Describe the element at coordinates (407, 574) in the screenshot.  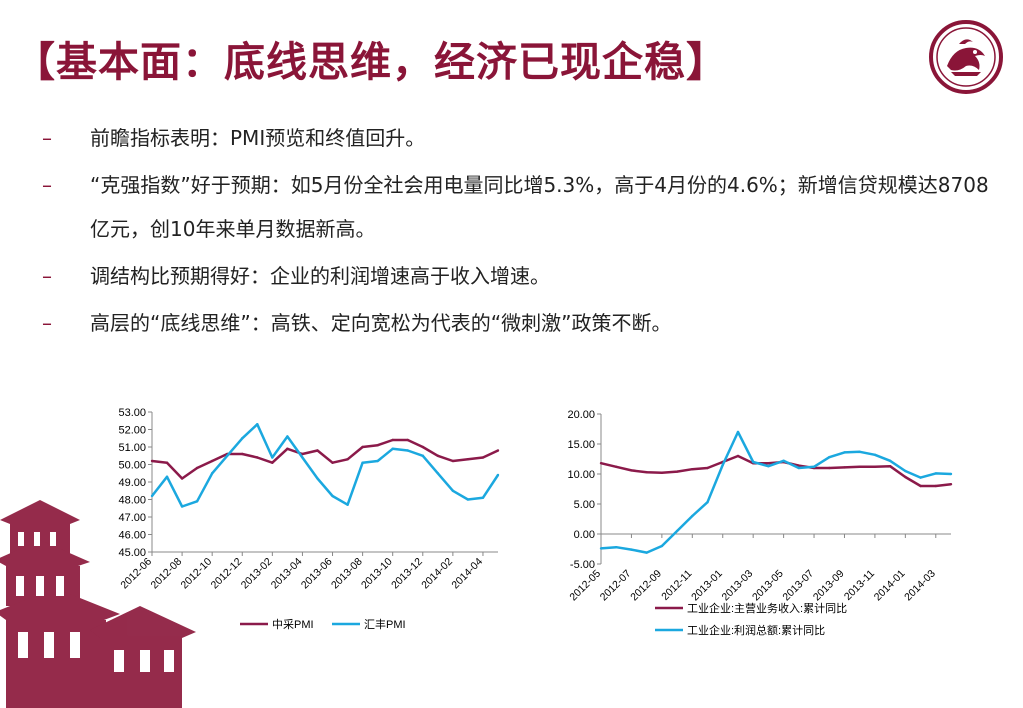
I see `x-tick-label: 2013-12` at that location.